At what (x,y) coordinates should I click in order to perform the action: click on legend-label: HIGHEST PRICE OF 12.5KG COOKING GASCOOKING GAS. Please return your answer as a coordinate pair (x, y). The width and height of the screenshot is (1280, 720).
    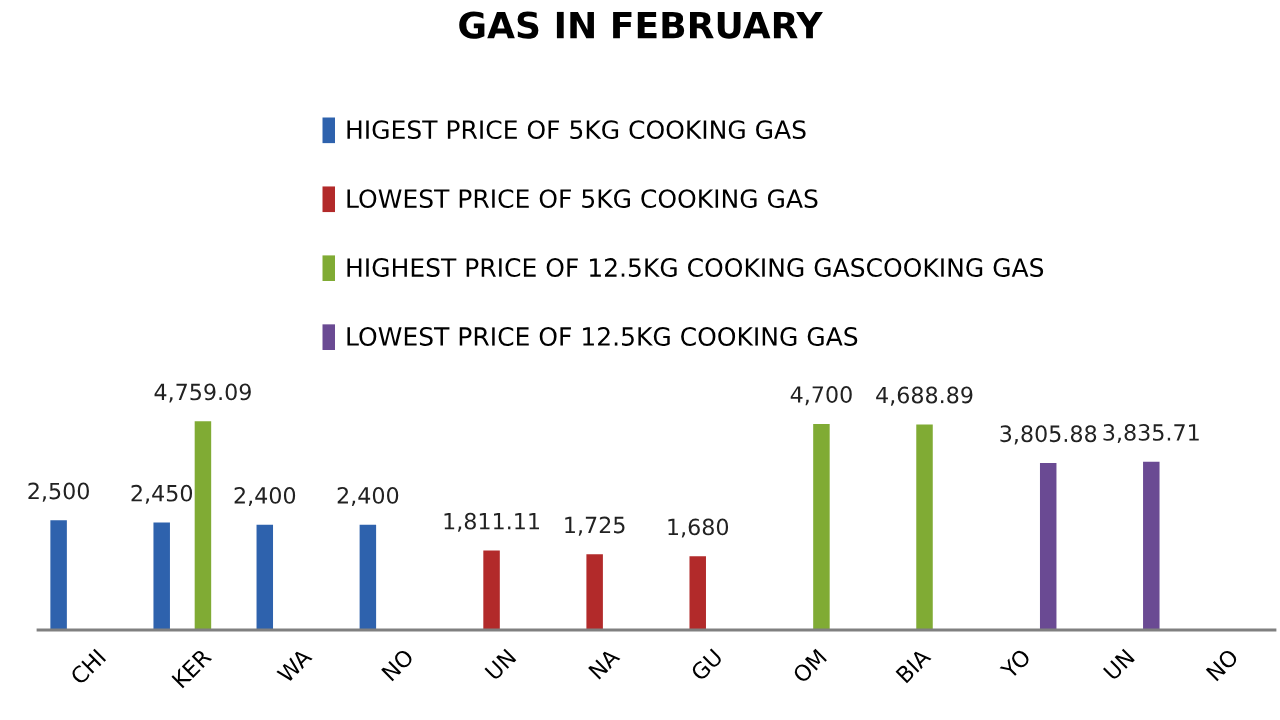
    Looking at the image, I should click on (695, 267).